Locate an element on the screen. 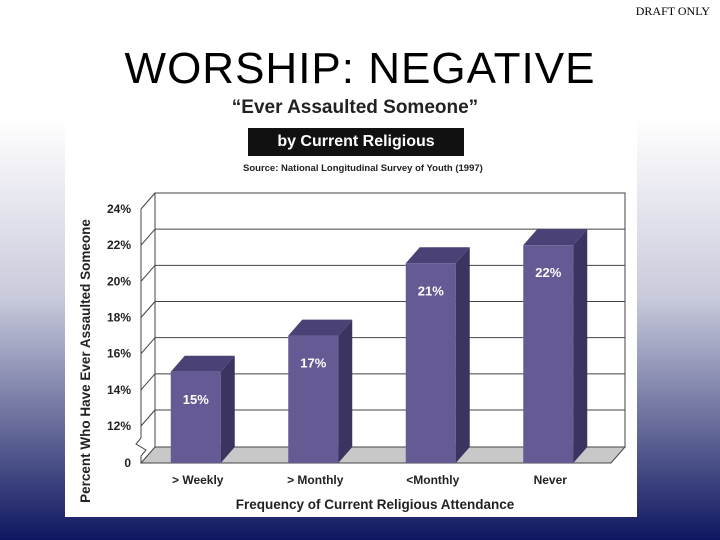 The height and width of the screenshot is (540, 720). bar-data-label: 21% is located at coordinates (431, 290).